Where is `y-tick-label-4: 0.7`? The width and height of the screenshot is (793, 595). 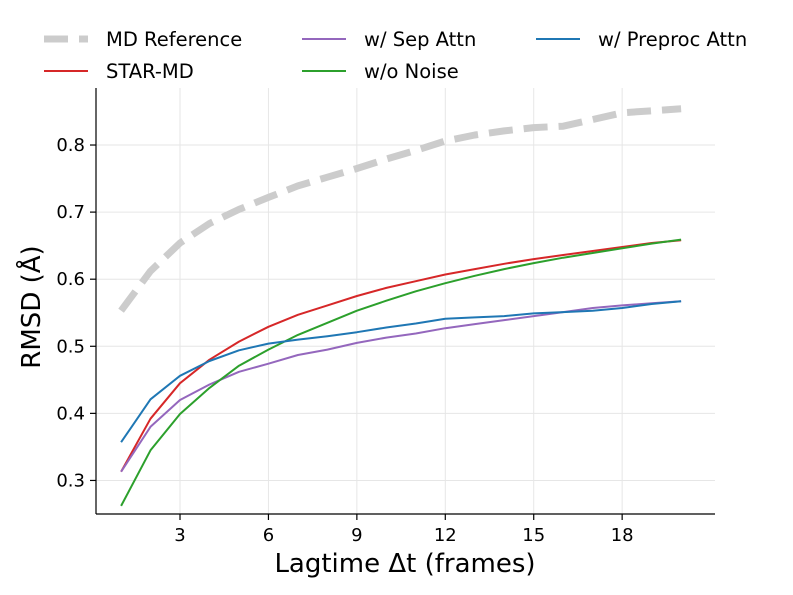 y-tick-label-4: 0.7 is located at coordinates (70, 212).